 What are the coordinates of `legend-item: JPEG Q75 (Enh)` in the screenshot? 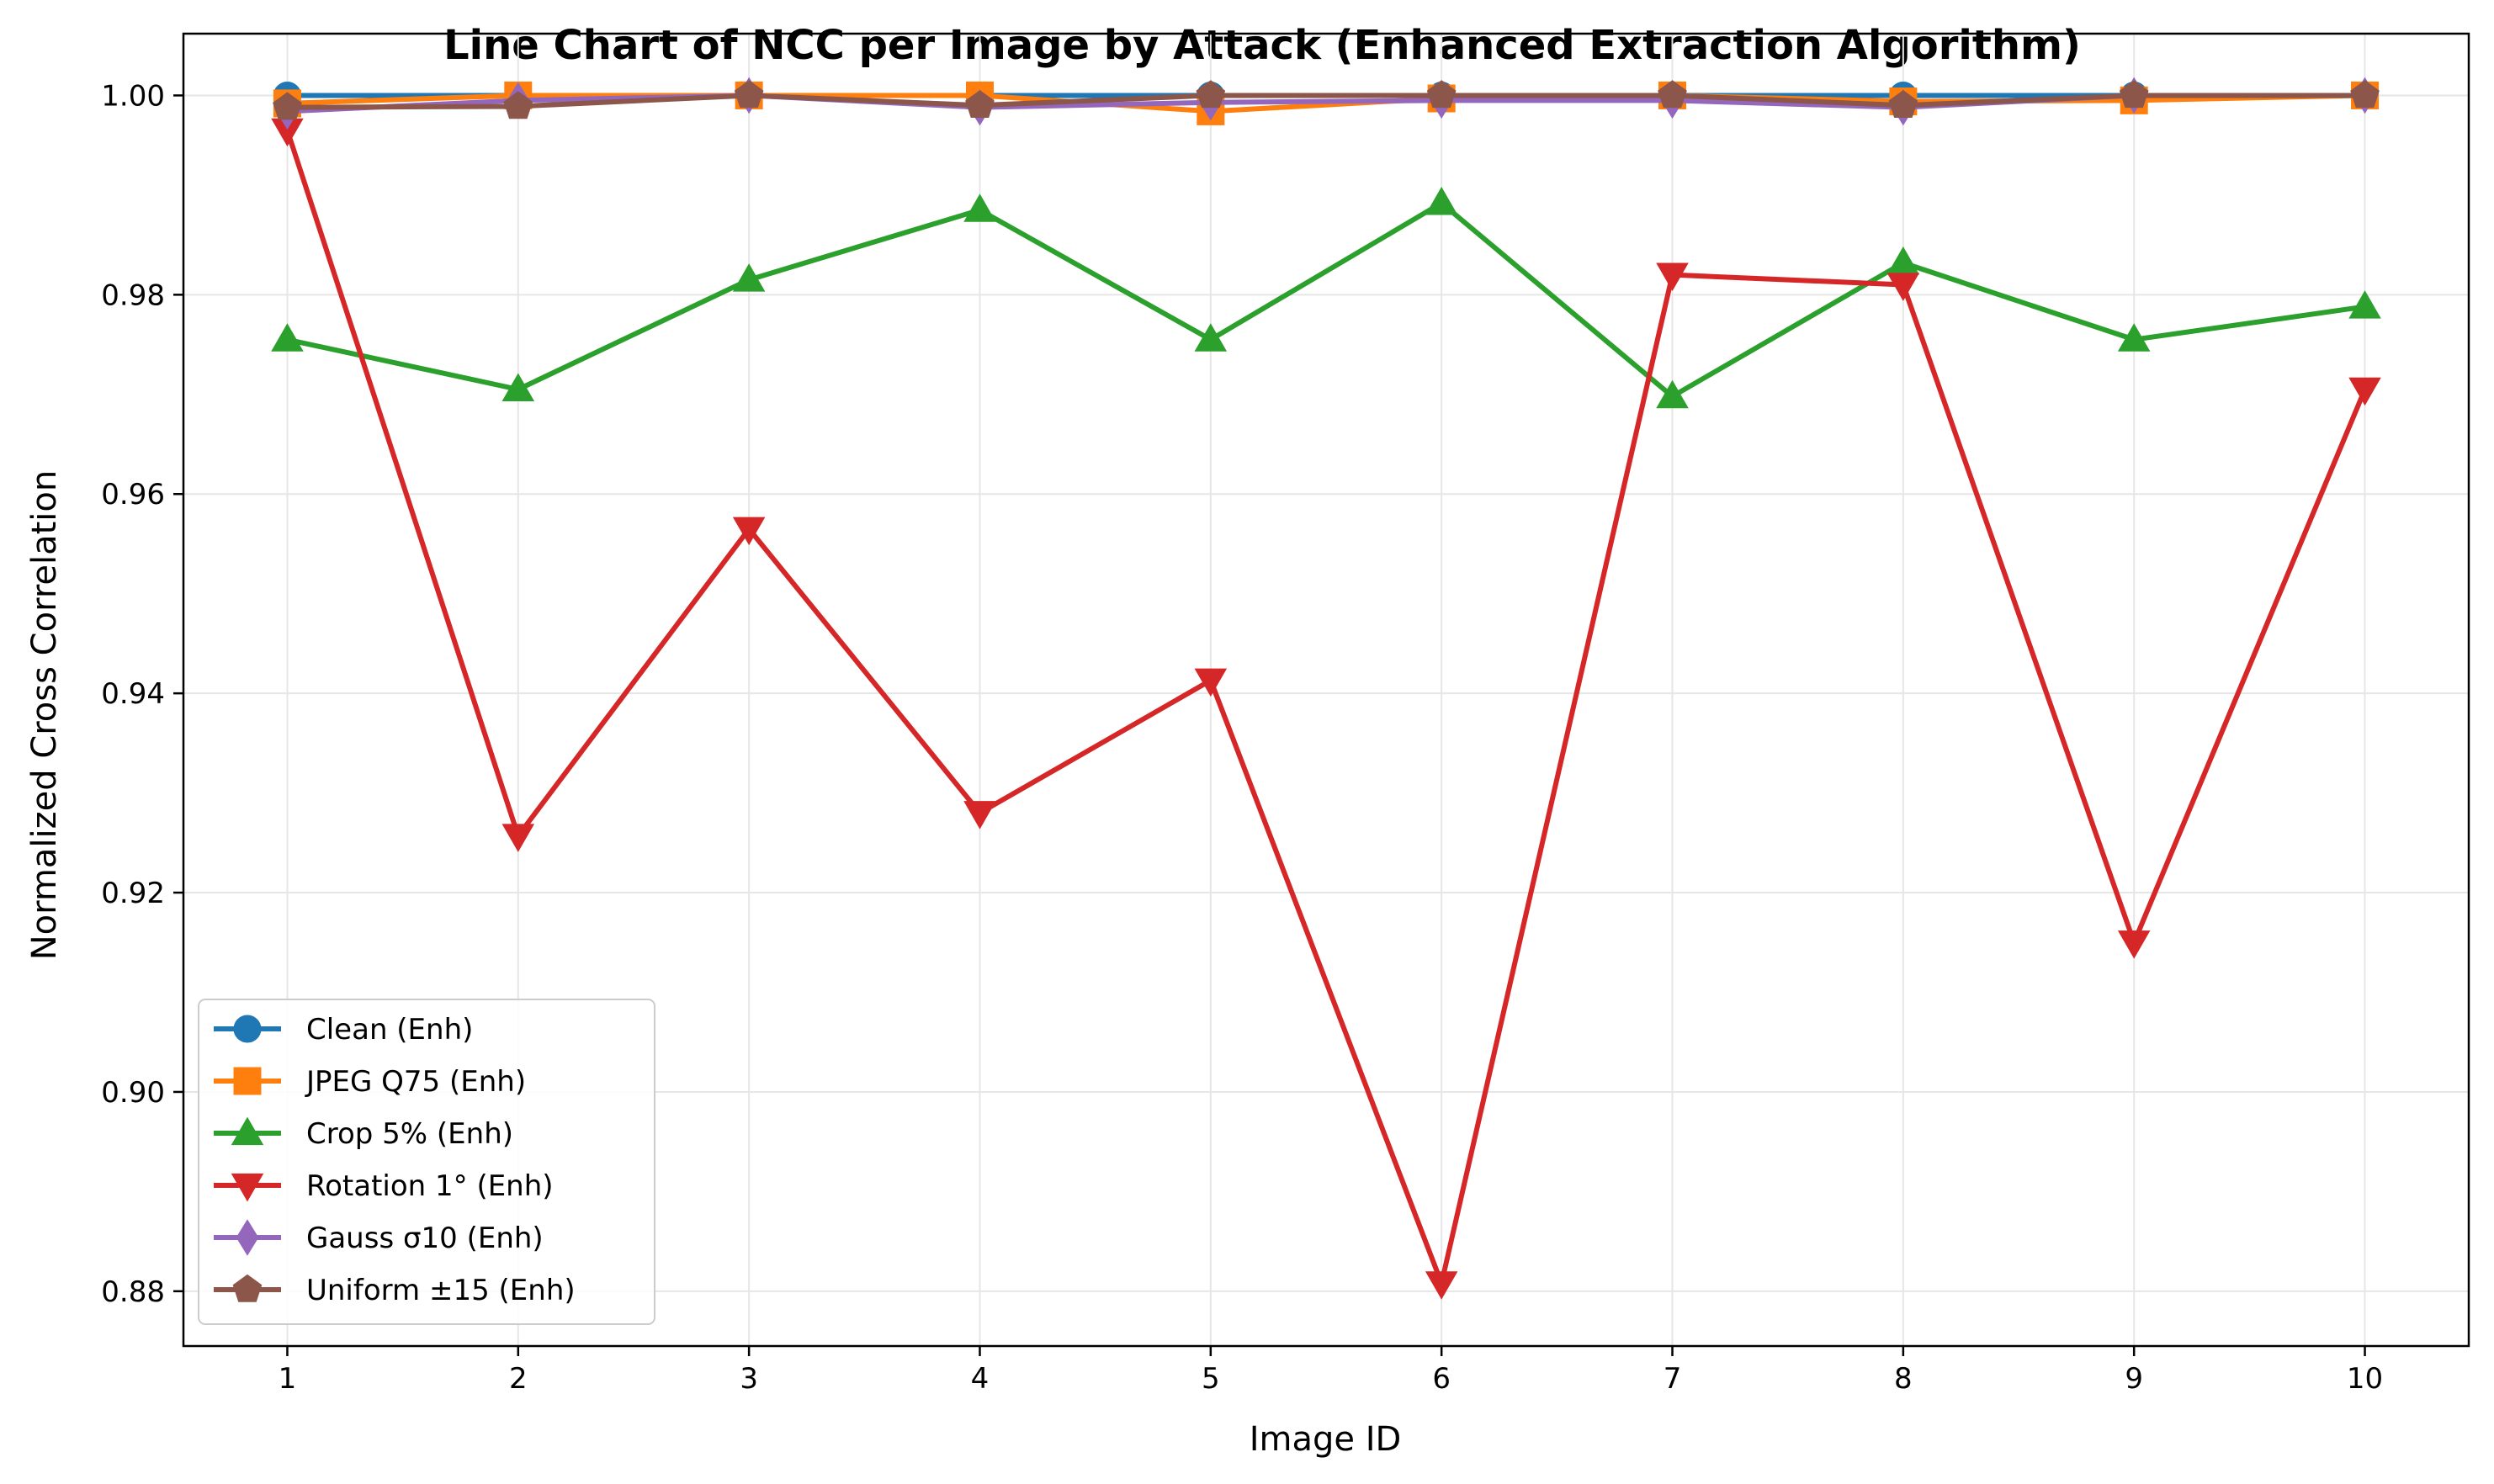 It's located at (370, 1082).